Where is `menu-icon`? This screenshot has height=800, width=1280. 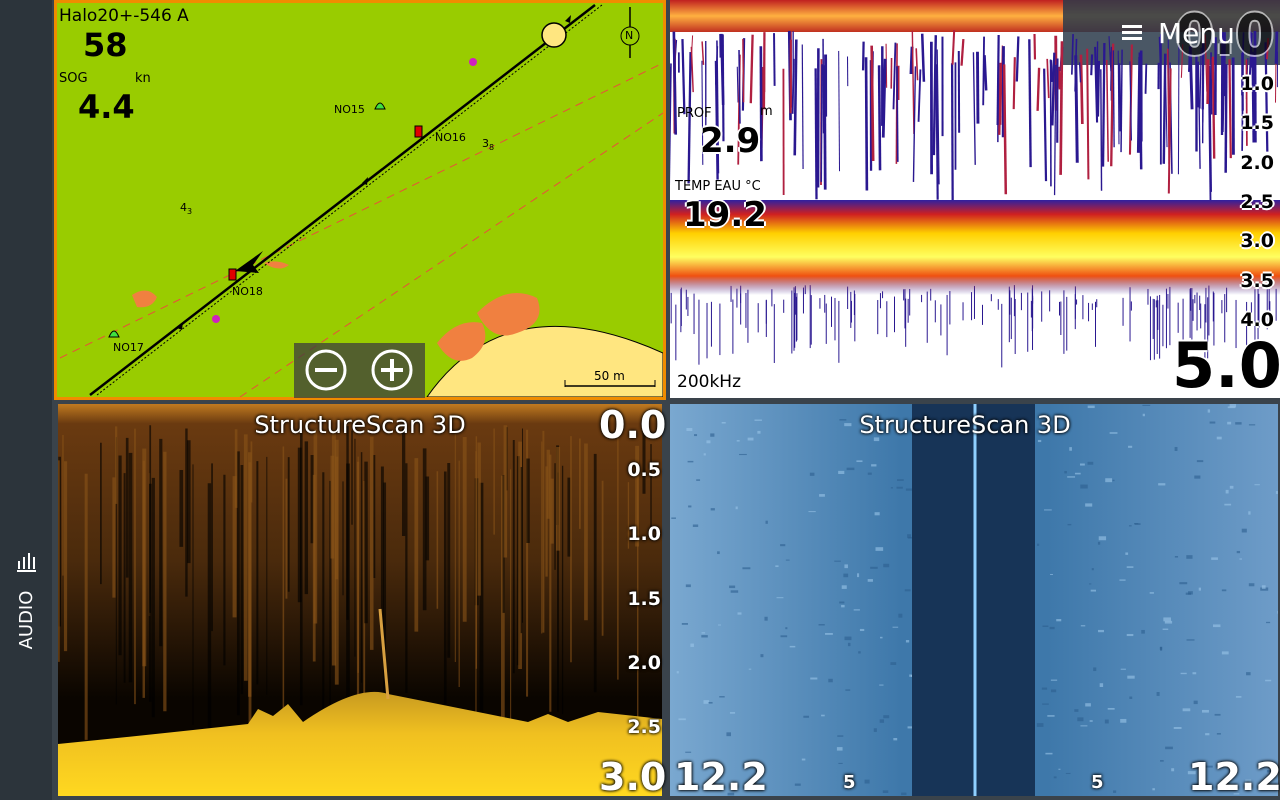
menu-icon is located at coordinates (1132, 33).